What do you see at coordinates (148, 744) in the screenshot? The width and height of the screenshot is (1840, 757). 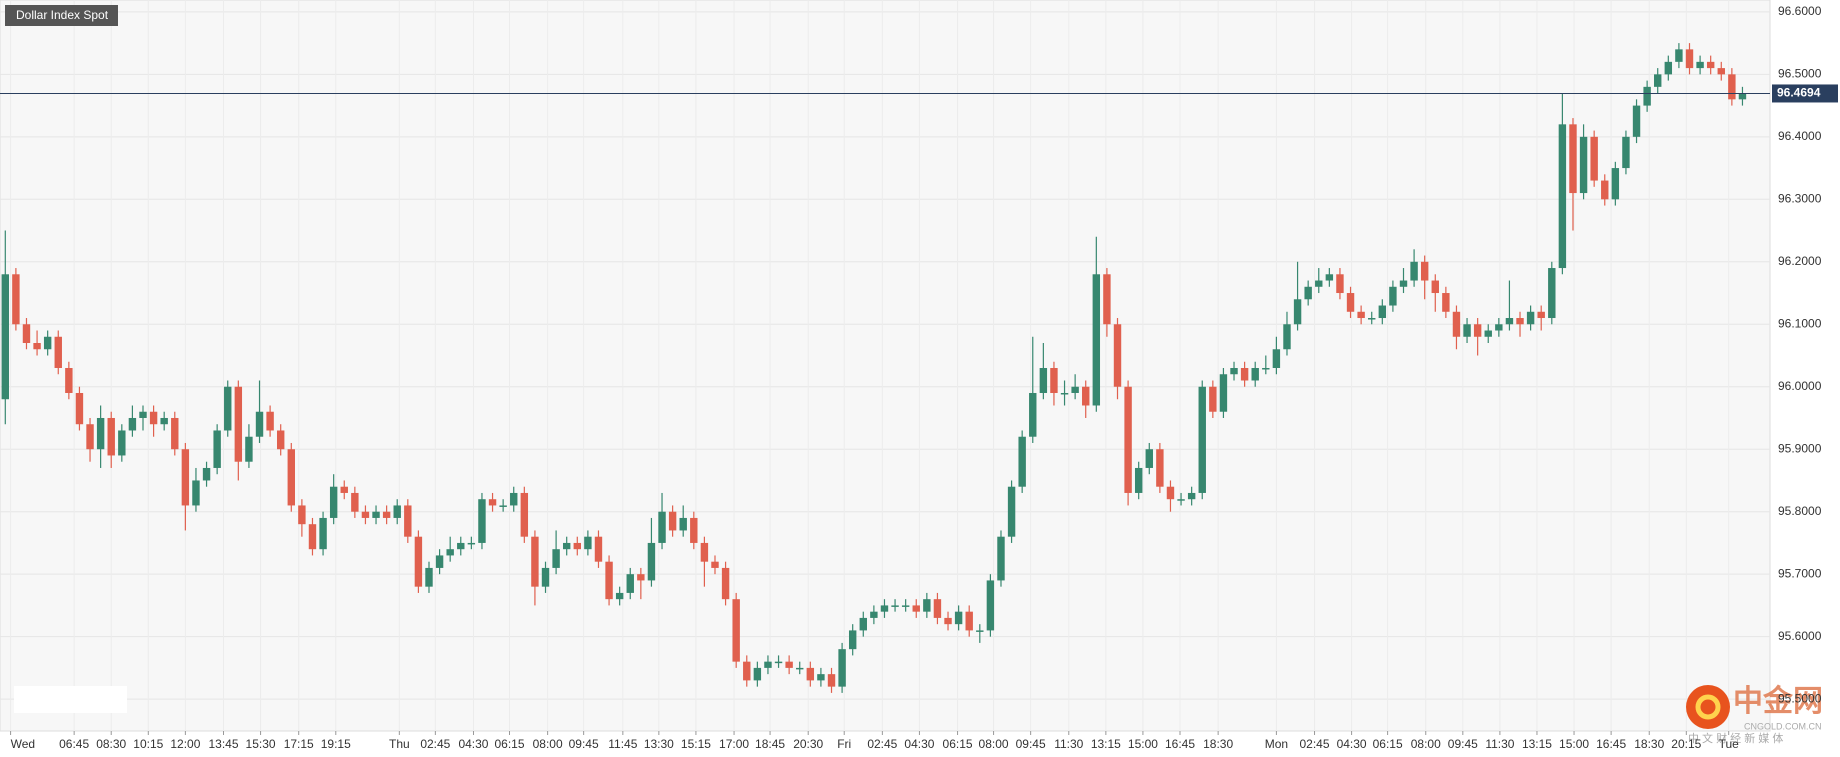 I see `x-tick-label: 10:15` at bounding box center [148, 744].